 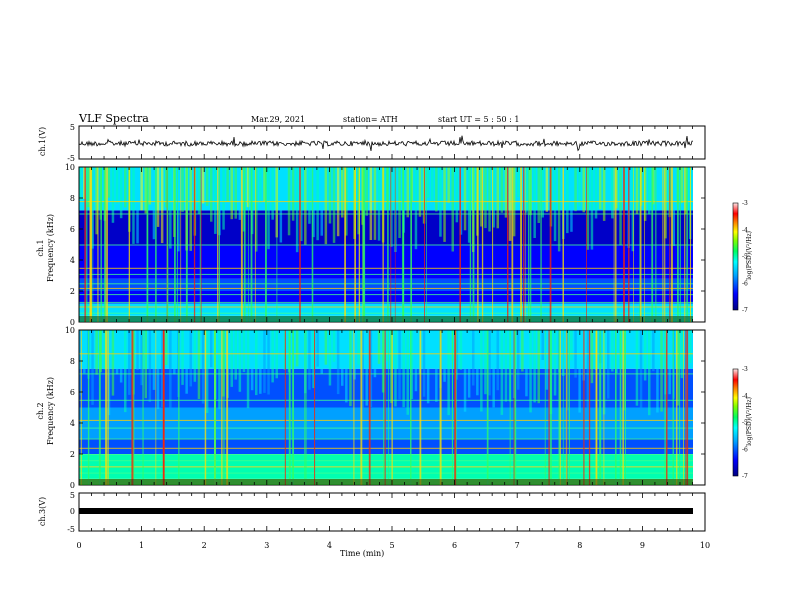 I want to click on ch3-waveform-ylabel: ch.3(V), so click(x=43, y=511).